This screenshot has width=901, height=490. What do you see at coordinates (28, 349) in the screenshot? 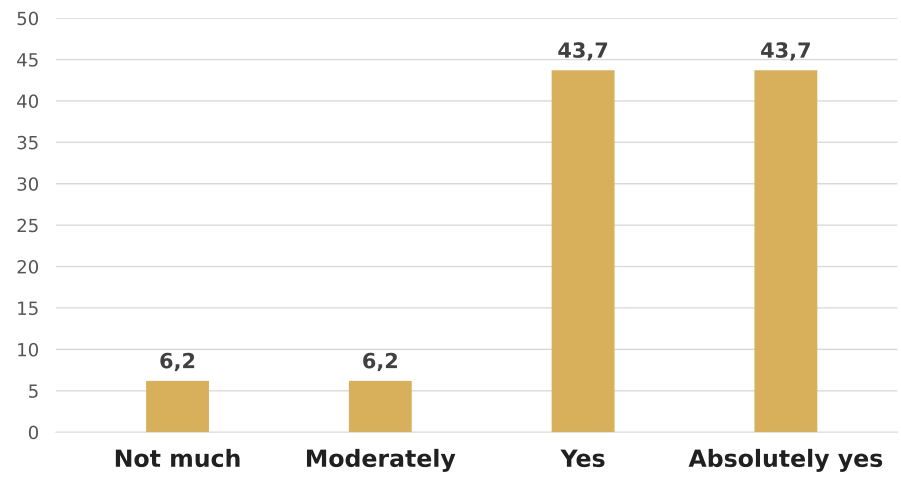
I see `y-tick-label: 10` at bounding box center [28, 349].